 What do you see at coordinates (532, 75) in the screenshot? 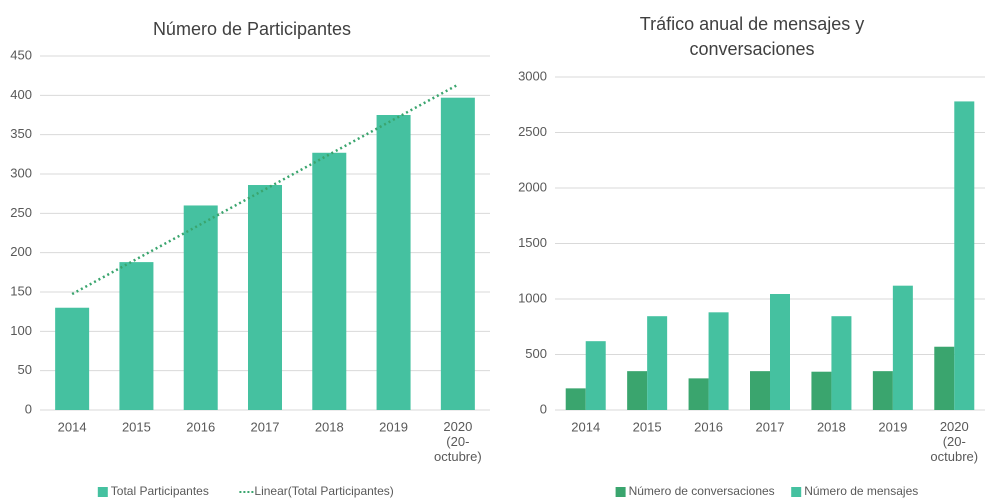
I see `y-tick-label: 3000` at bounding box center [532, 75].